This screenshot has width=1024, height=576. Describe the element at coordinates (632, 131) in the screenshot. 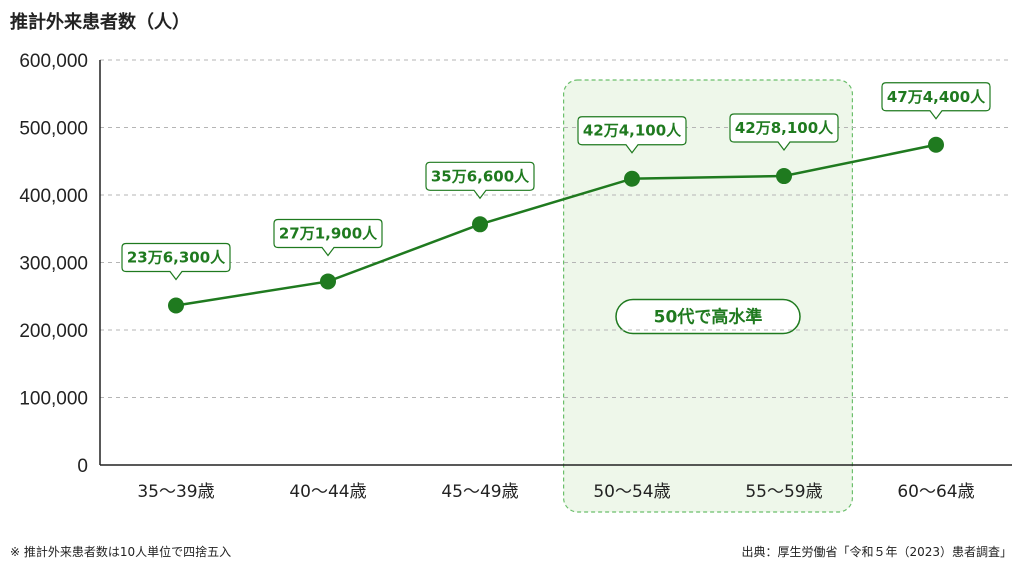

I see `data-label: 42万4,100人` at that location.